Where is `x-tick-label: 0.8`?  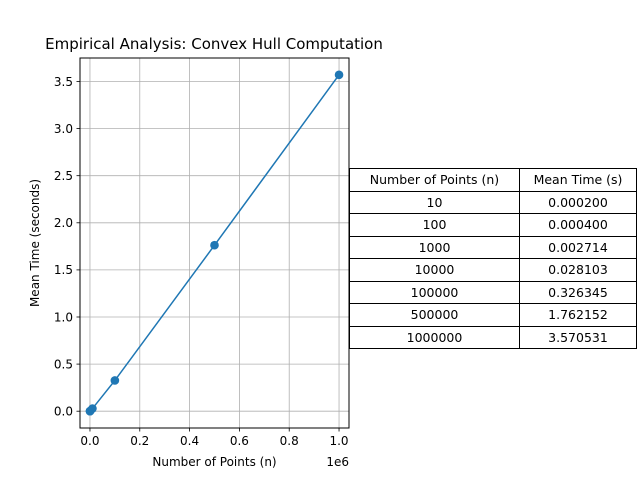 x-tick-label: 0.8 is located at coordinates (289, 441).